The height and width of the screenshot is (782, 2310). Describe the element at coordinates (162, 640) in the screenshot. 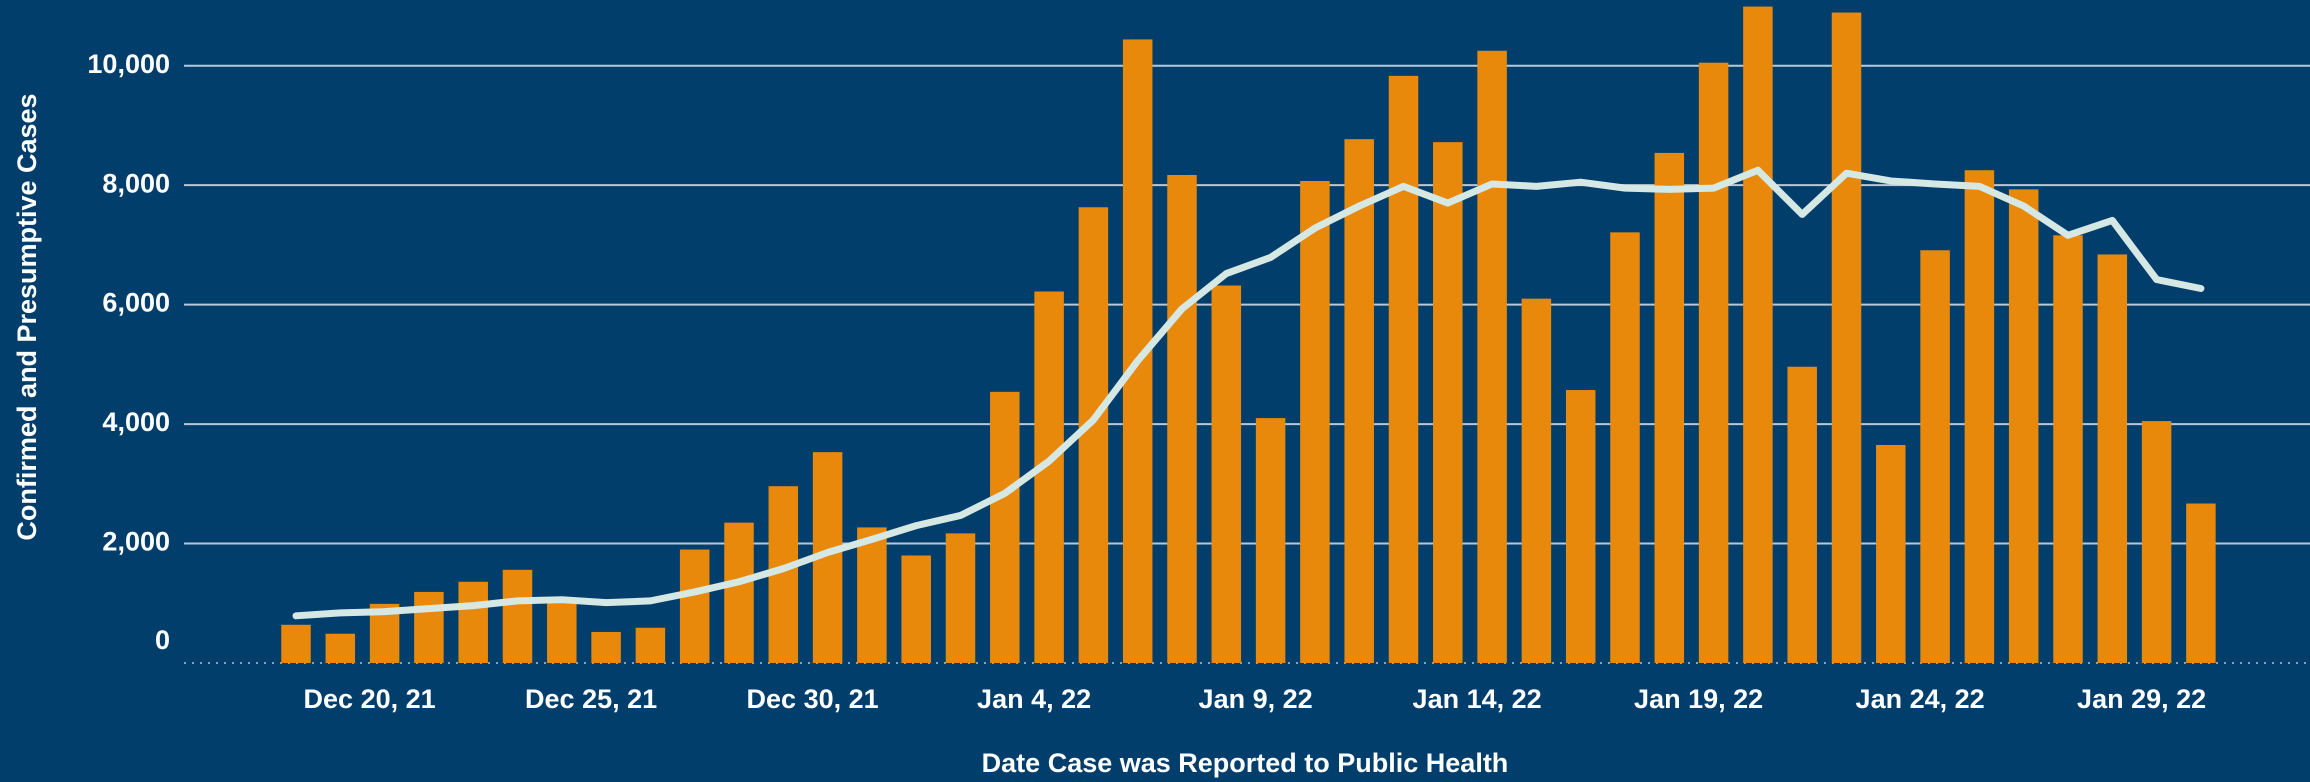

I see `y-tick-label: 0` at that location.